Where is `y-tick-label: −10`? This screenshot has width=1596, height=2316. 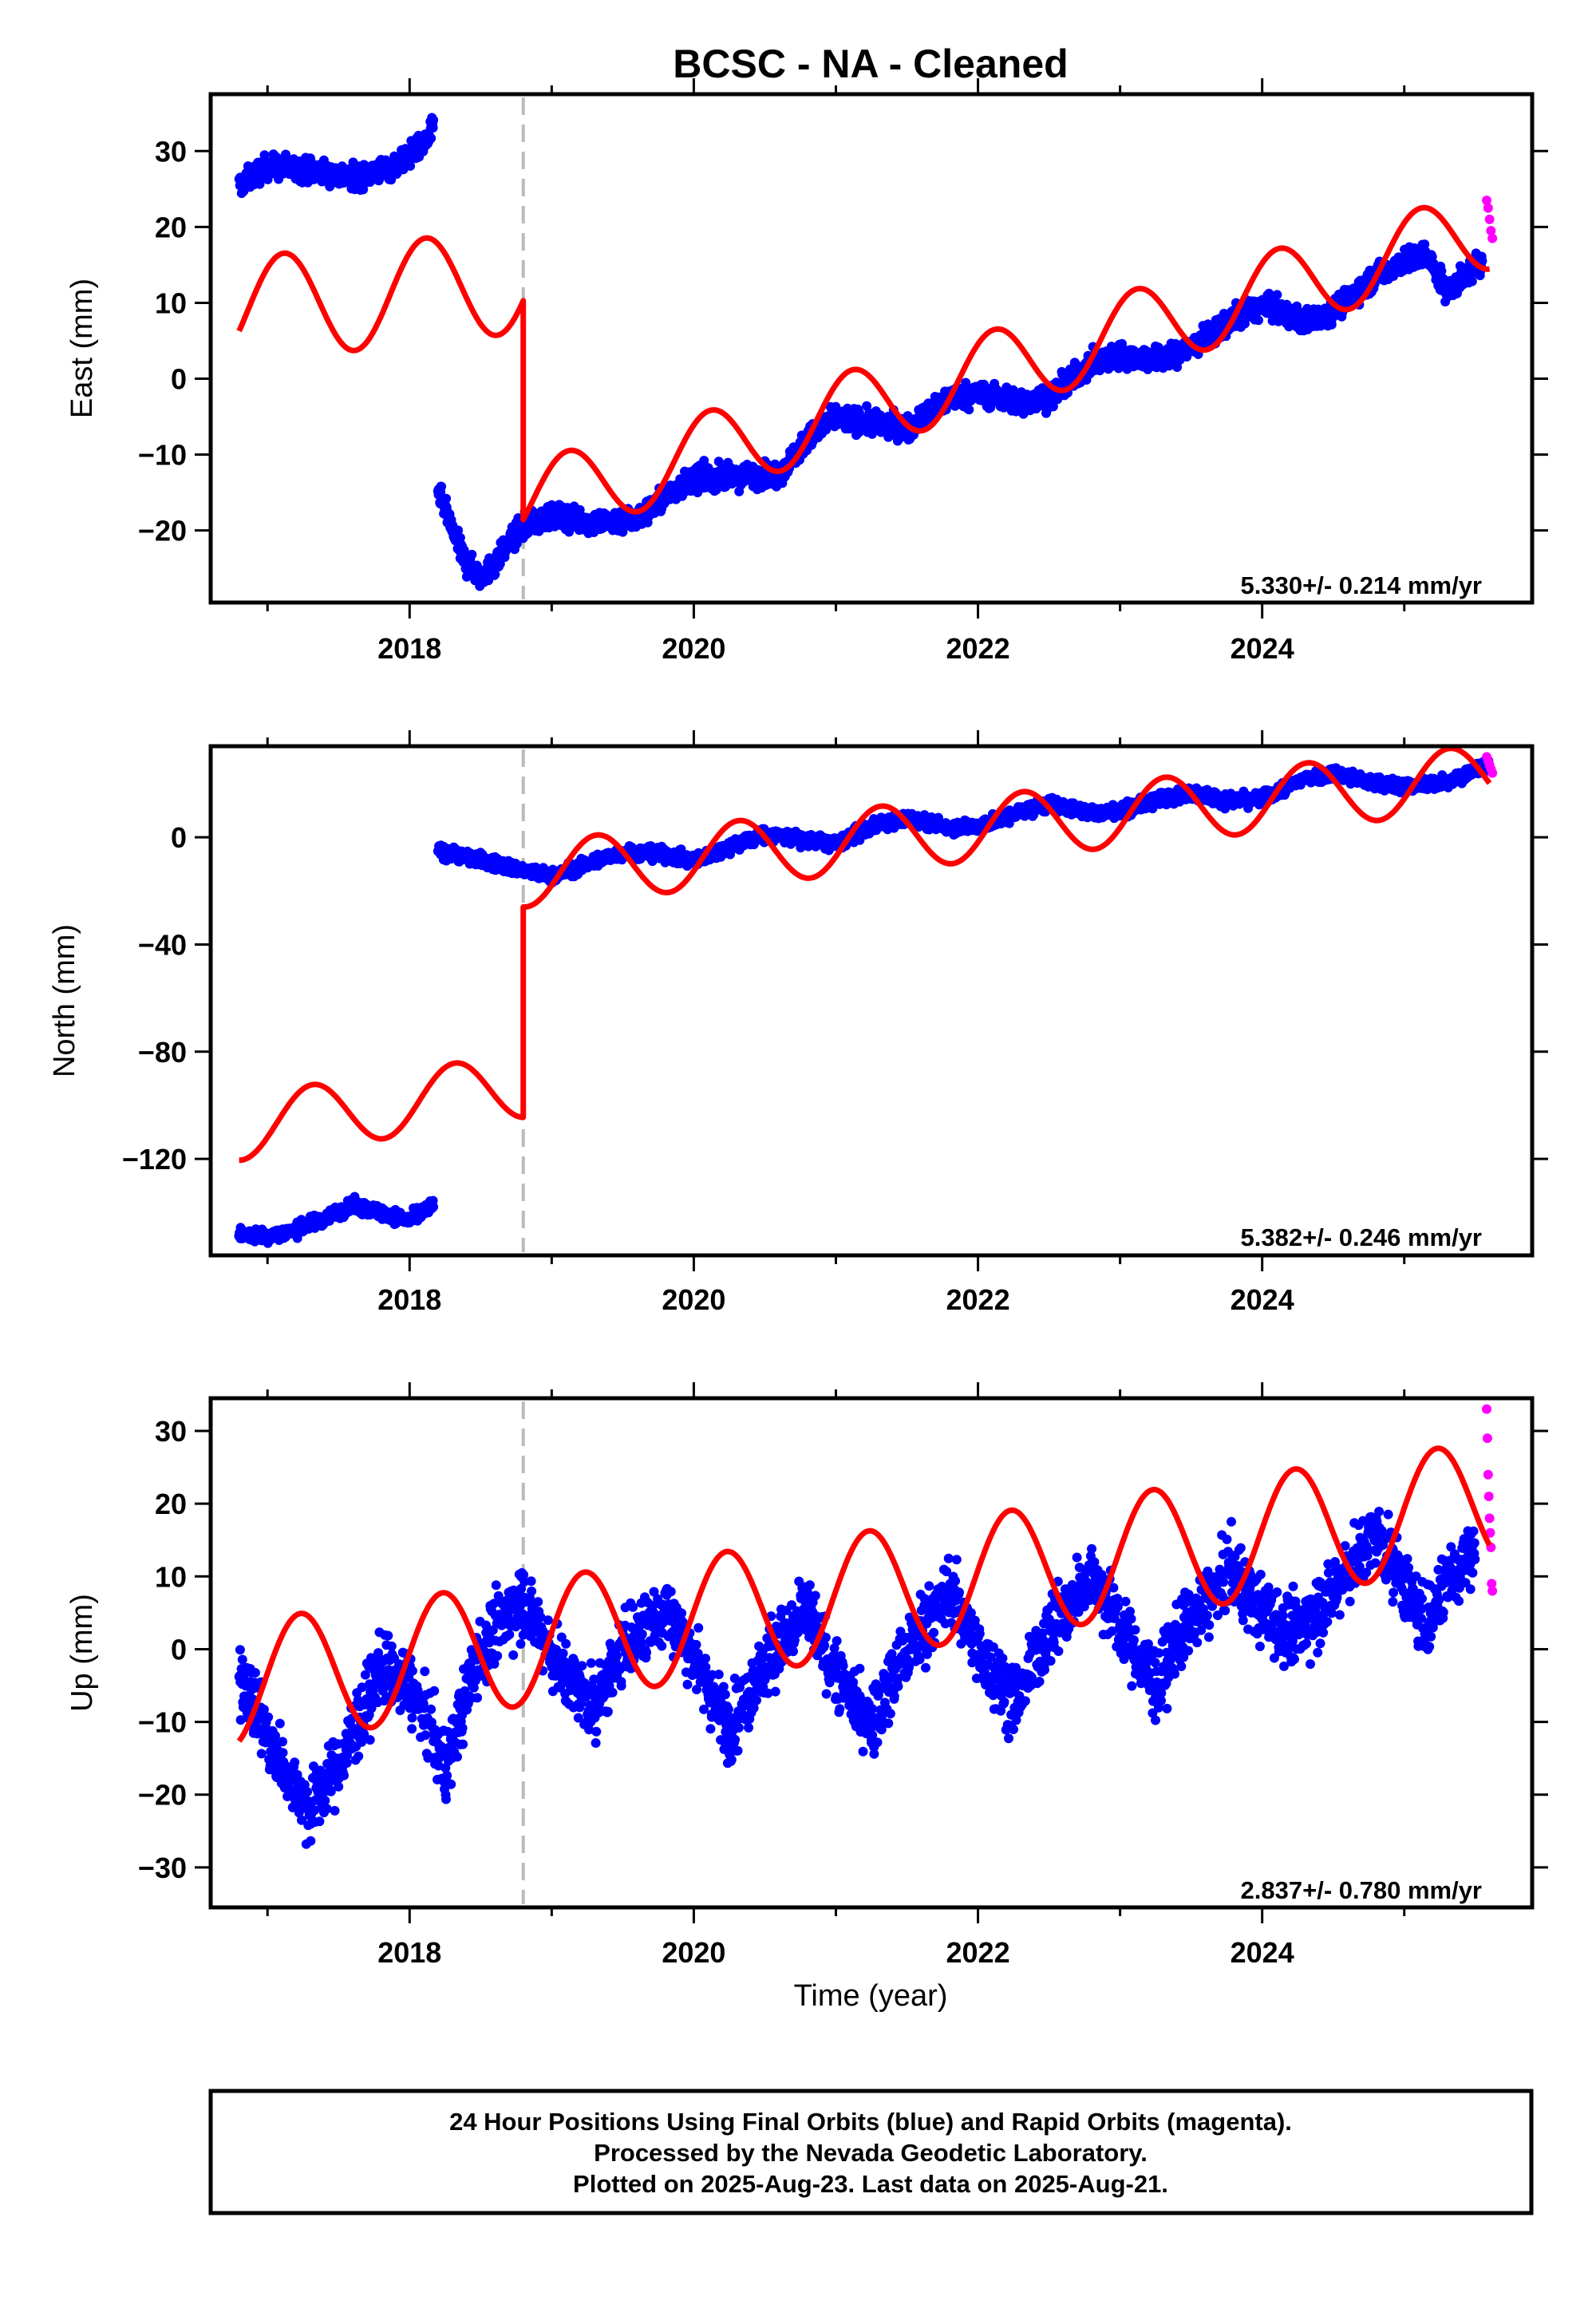
y-tick-label: −10 is located at coordinates (162, 455).